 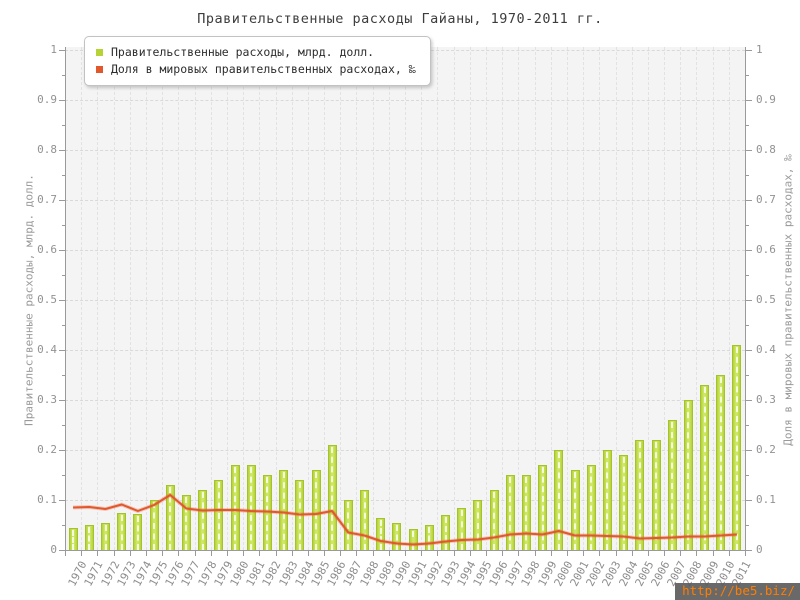 I want to click on y-axis-right, so click(x=745, y=301).